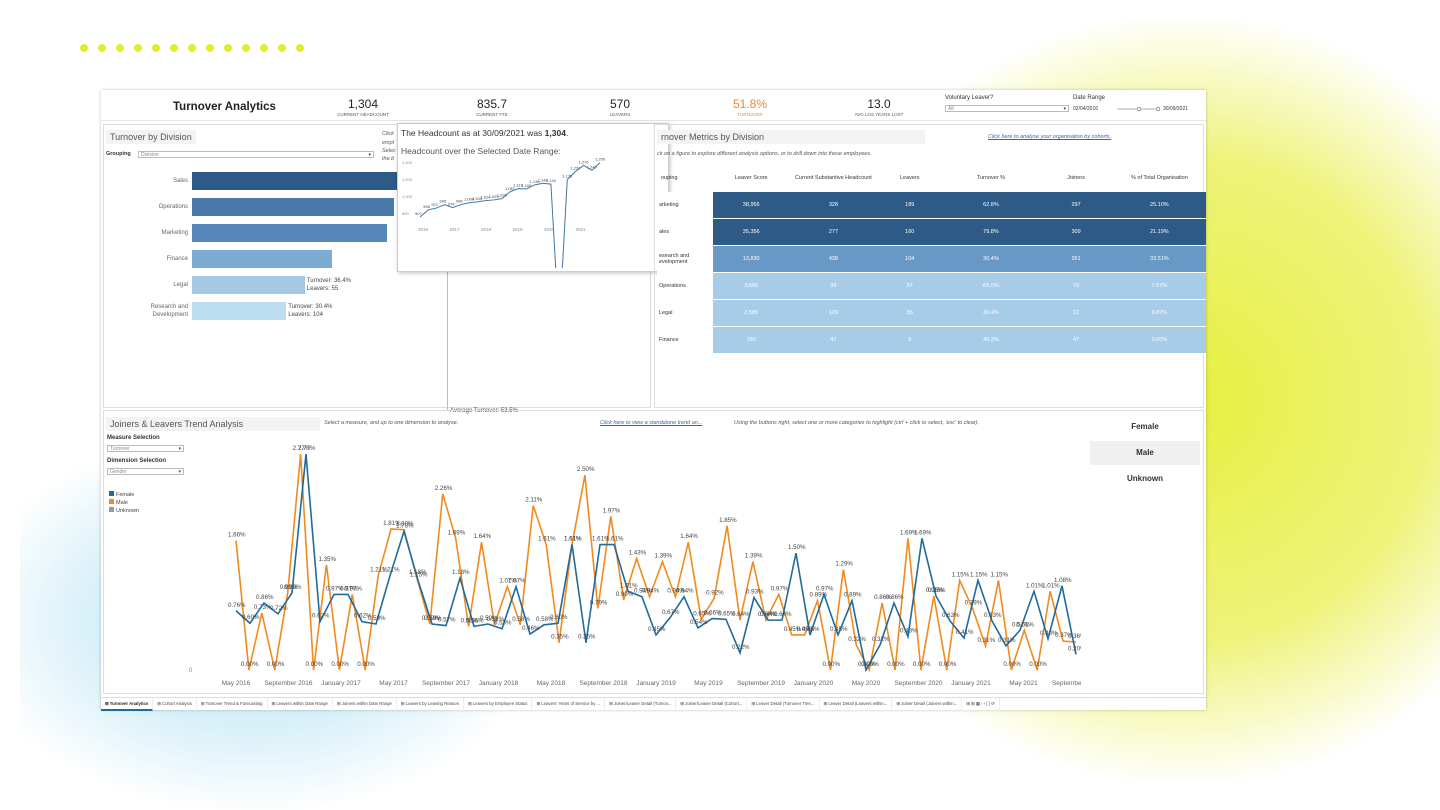  Describe the element at coordinates (1007, 108) in the screenshot. I see `voluntary-leaver-select: All ▾` at that location.